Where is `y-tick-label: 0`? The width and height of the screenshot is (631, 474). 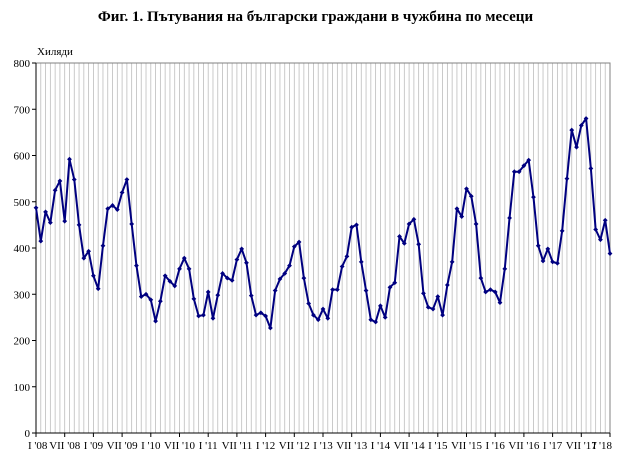 y-tick-label: 0 is located at coordinates (28, 434).